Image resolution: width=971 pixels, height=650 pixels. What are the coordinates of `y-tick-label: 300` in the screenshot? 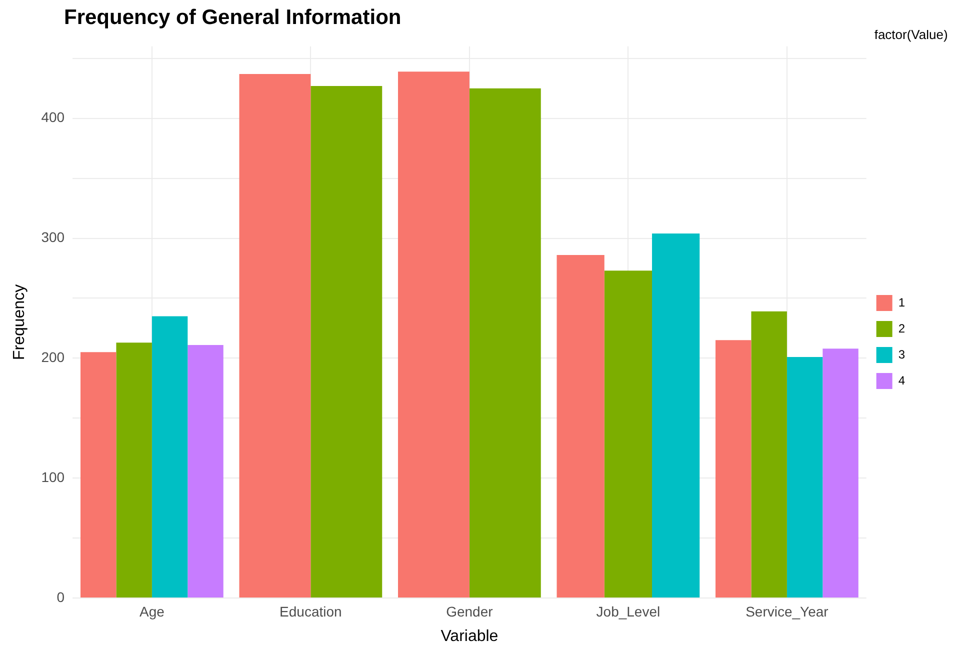 It's located at (53, 237).